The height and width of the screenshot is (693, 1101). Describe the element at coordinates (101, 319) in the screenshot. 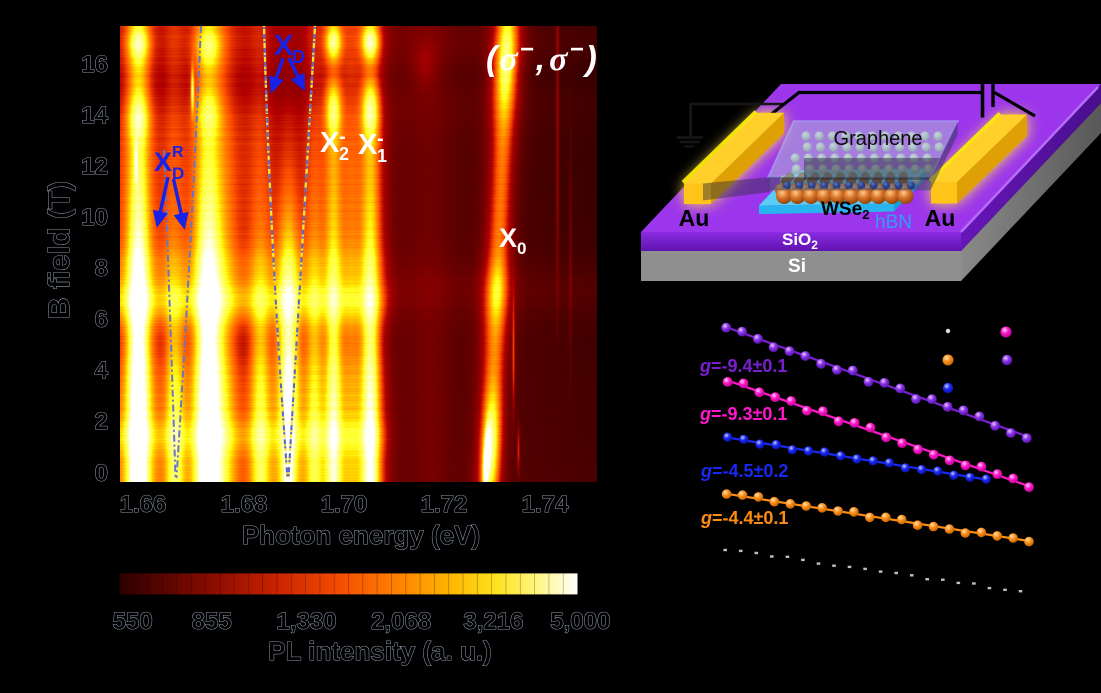

I see `svg-text: 6` at that location.